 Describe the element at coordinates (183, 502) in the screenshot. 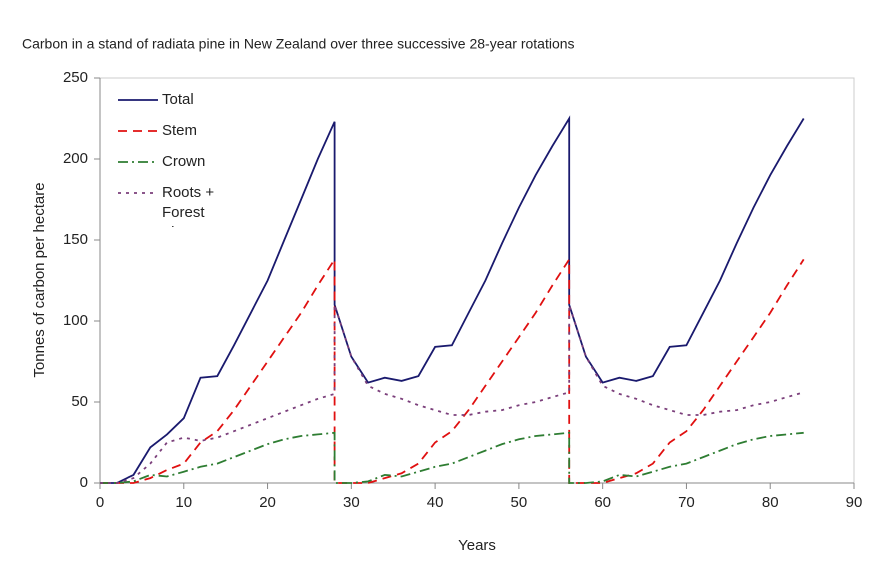

I see `x-tick-label: 10` at that location.